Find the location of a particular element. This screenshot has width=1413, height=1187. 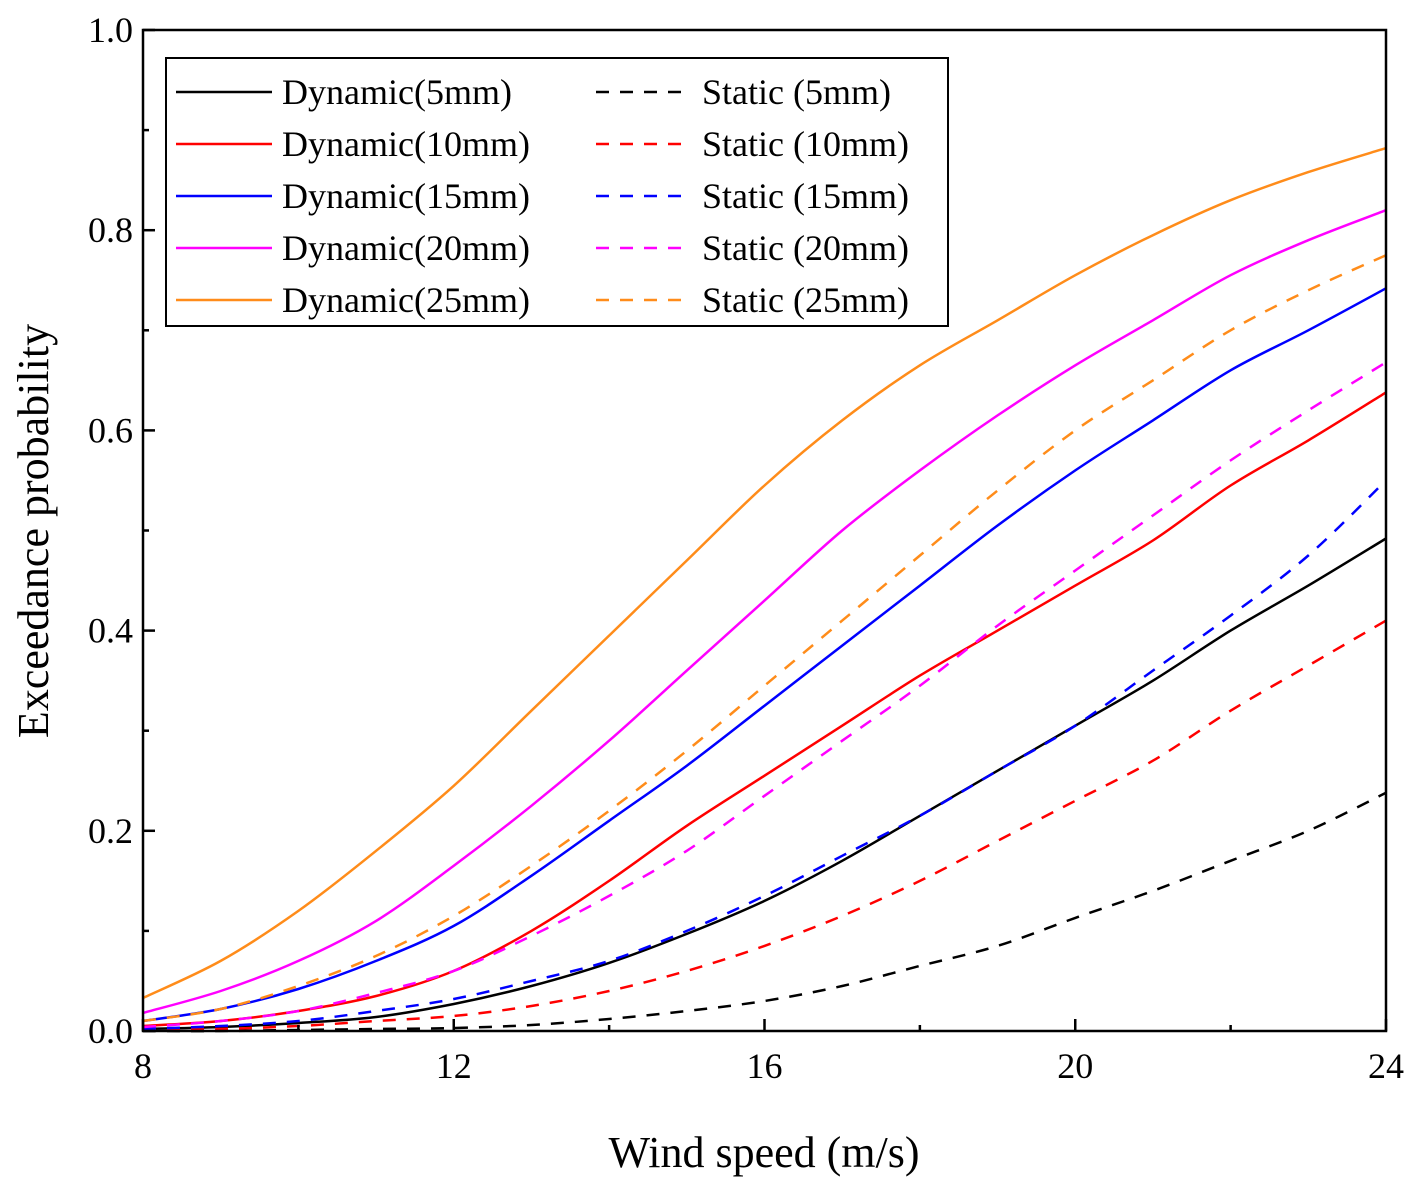

x-tick-label: 16 is located at coordinates (765, 1066).